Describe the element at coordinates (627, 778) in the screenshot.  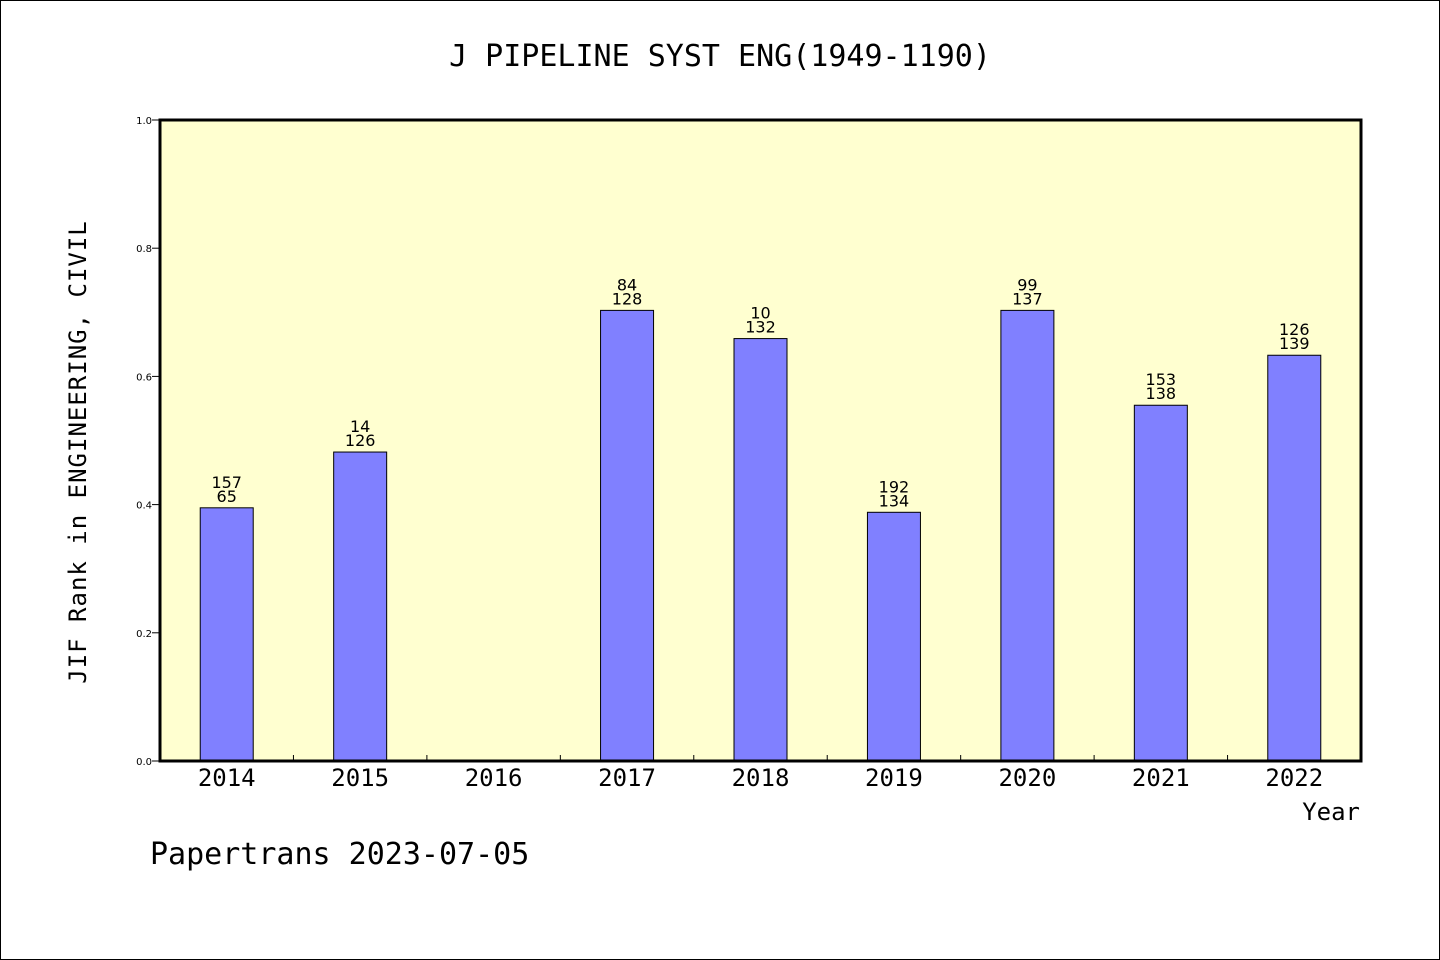
I see `x-tick-label: 2017` at that location.